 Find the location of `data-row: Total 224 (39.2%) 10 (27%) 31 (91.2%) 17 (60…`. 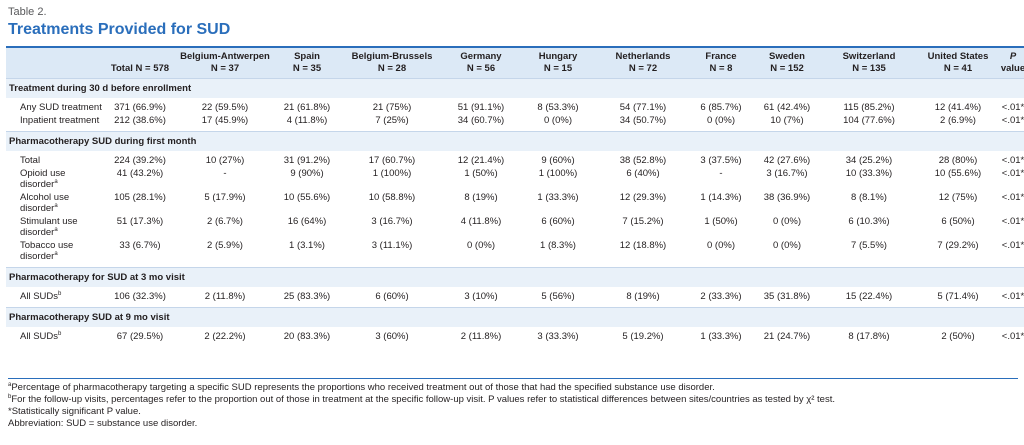

data-row: Total 224 (39.2%) 10 (27%) 31 (91.2%) 17 (60… is located at coordinates (515, 159).